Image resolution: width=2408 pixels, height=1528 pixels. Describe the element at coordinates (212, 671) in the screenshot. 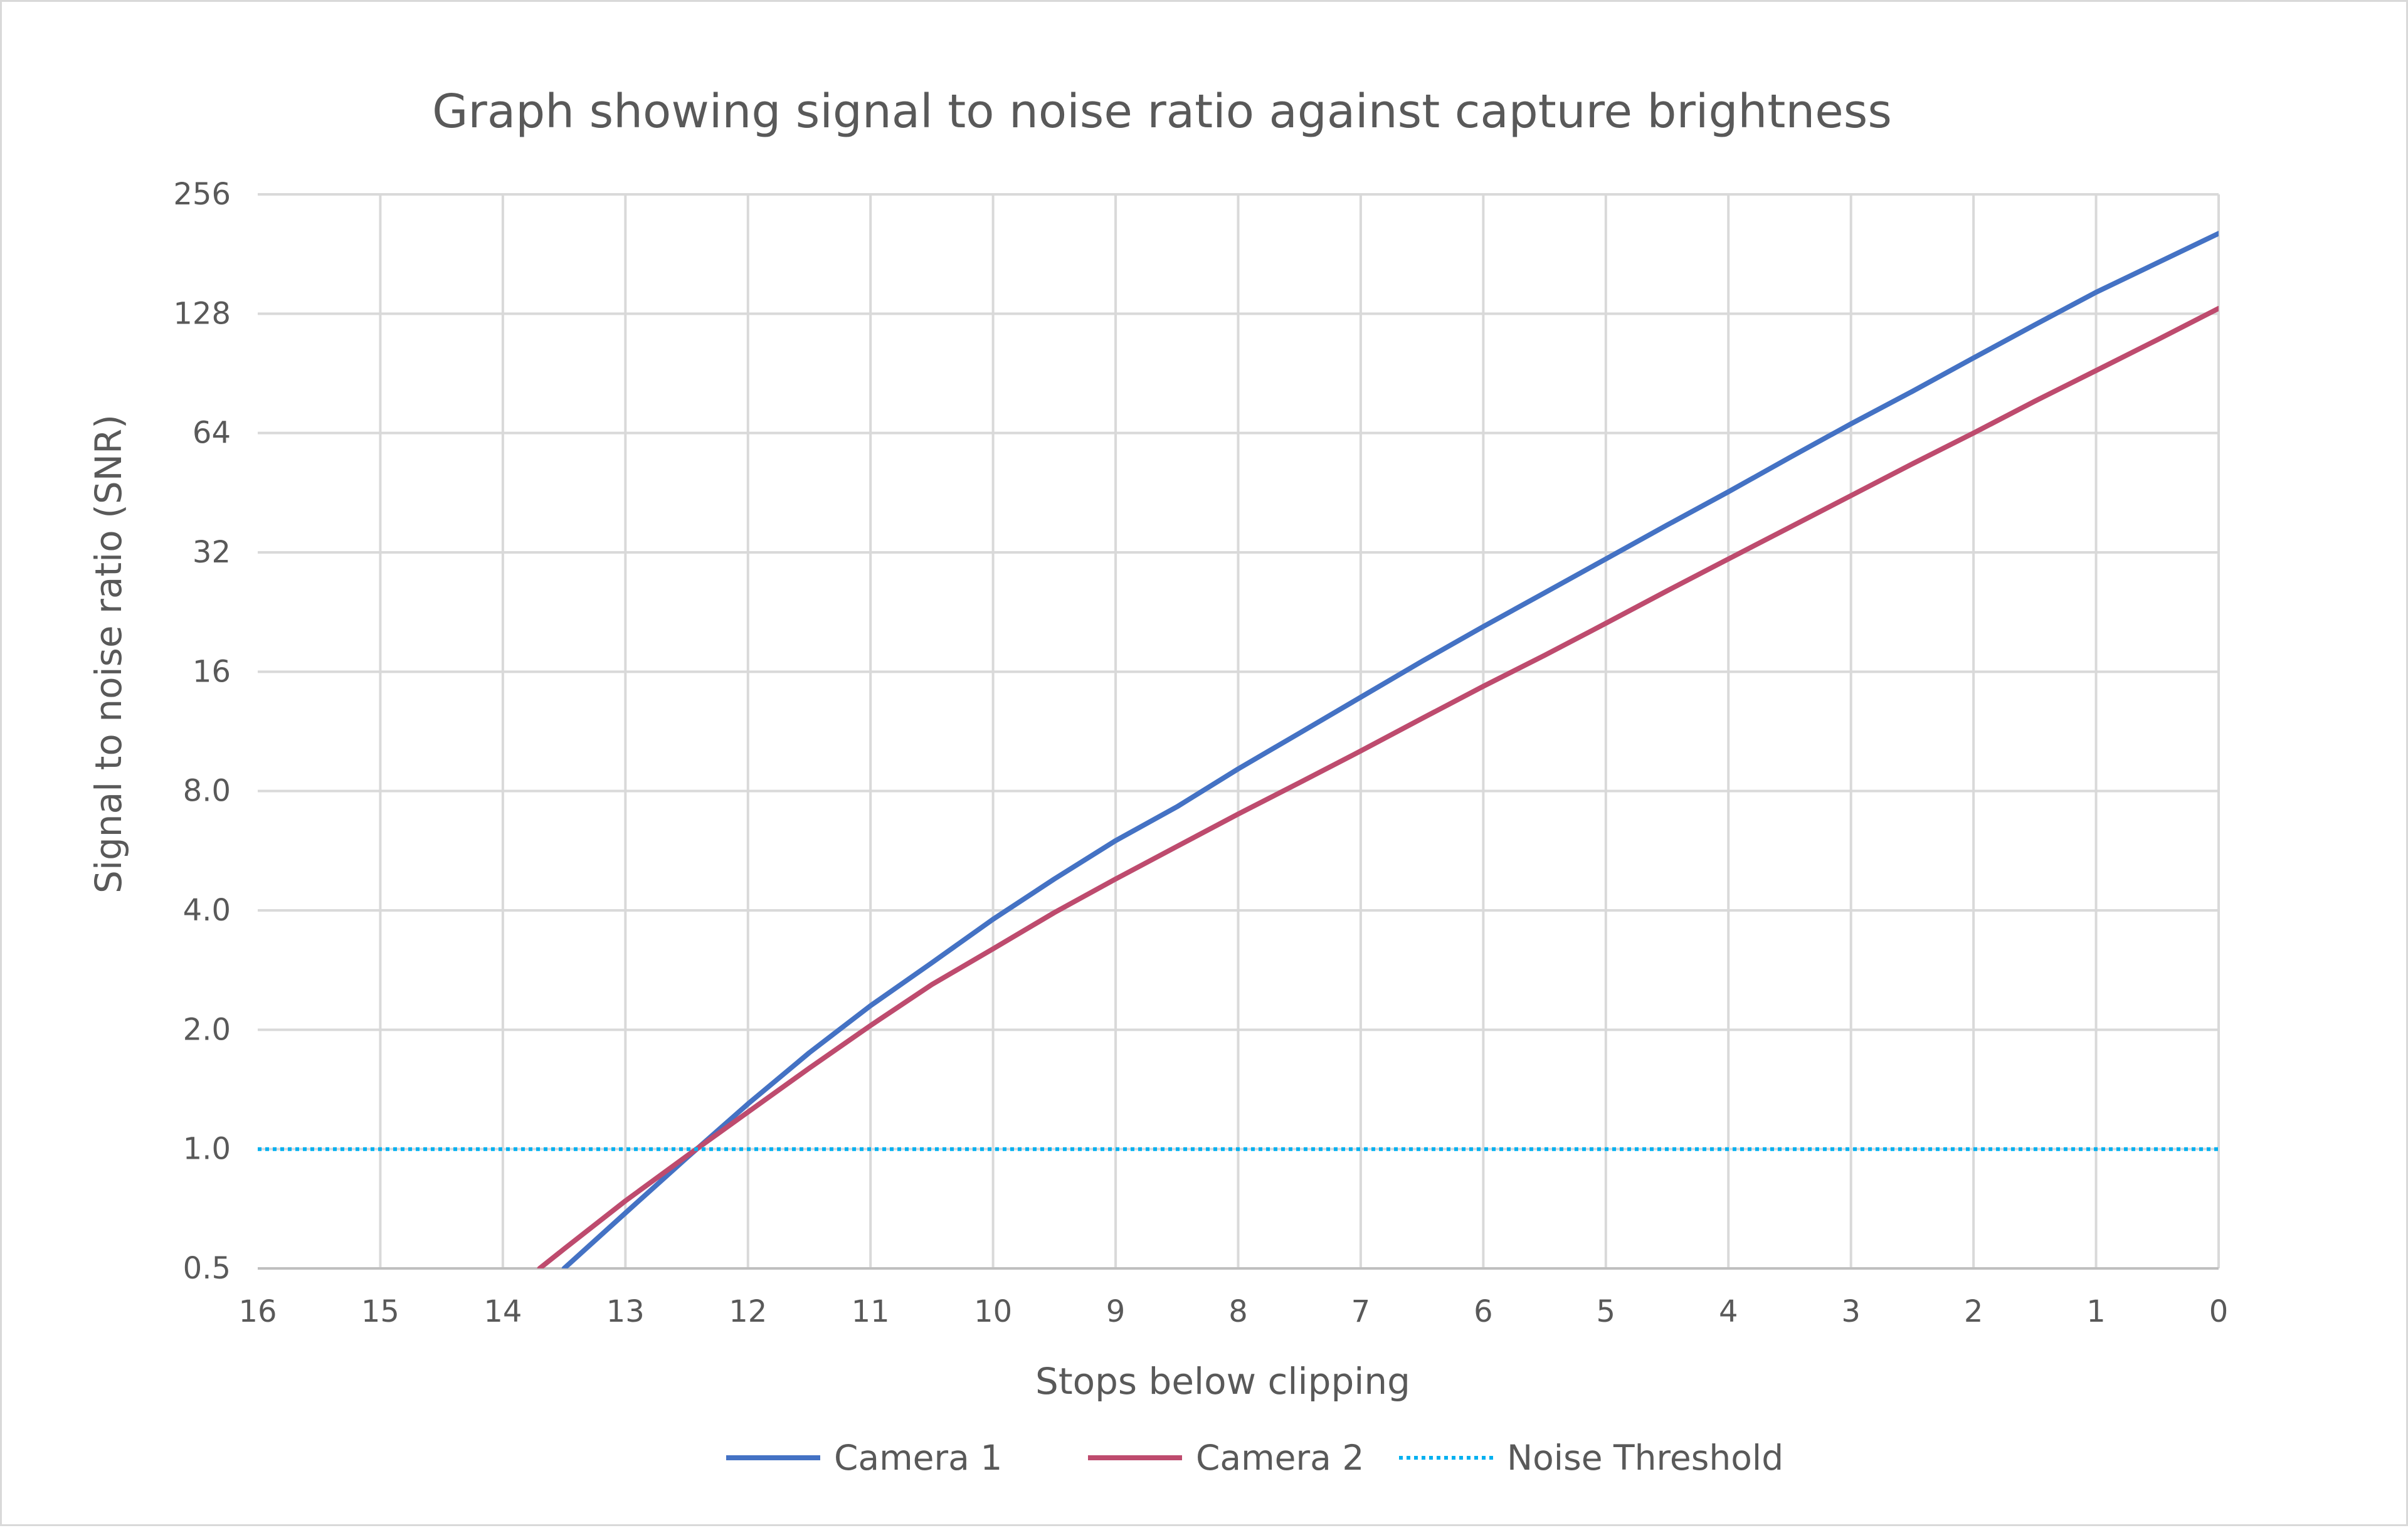

I see `y-tick-label: 16` at that location.